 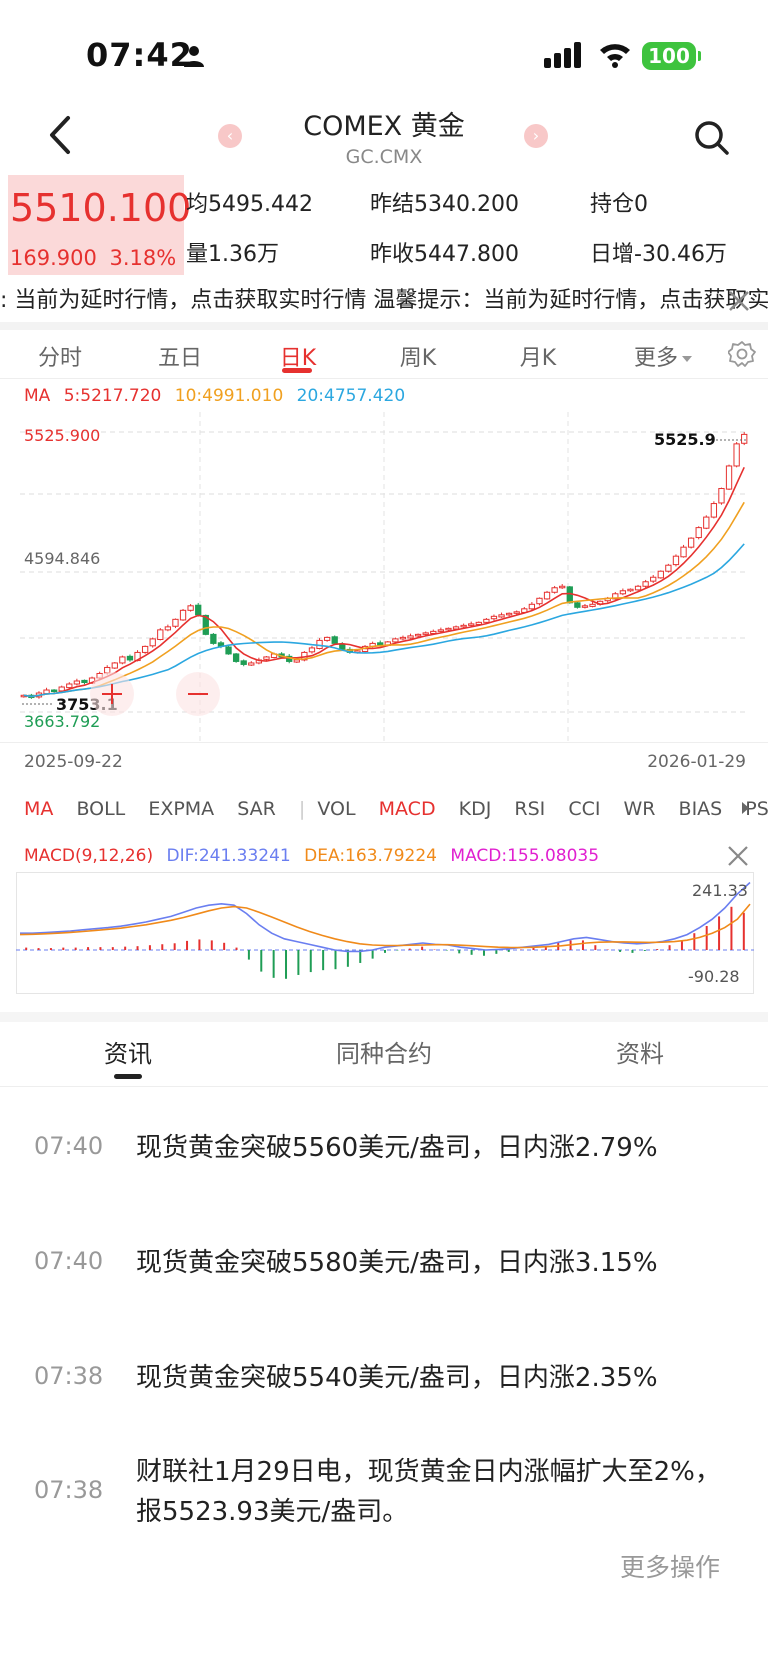 What do you see at coordinates (112, 396) in the screenshot?
I see `ma5-value: 5:5217.720` at bounding box center [112, 396].